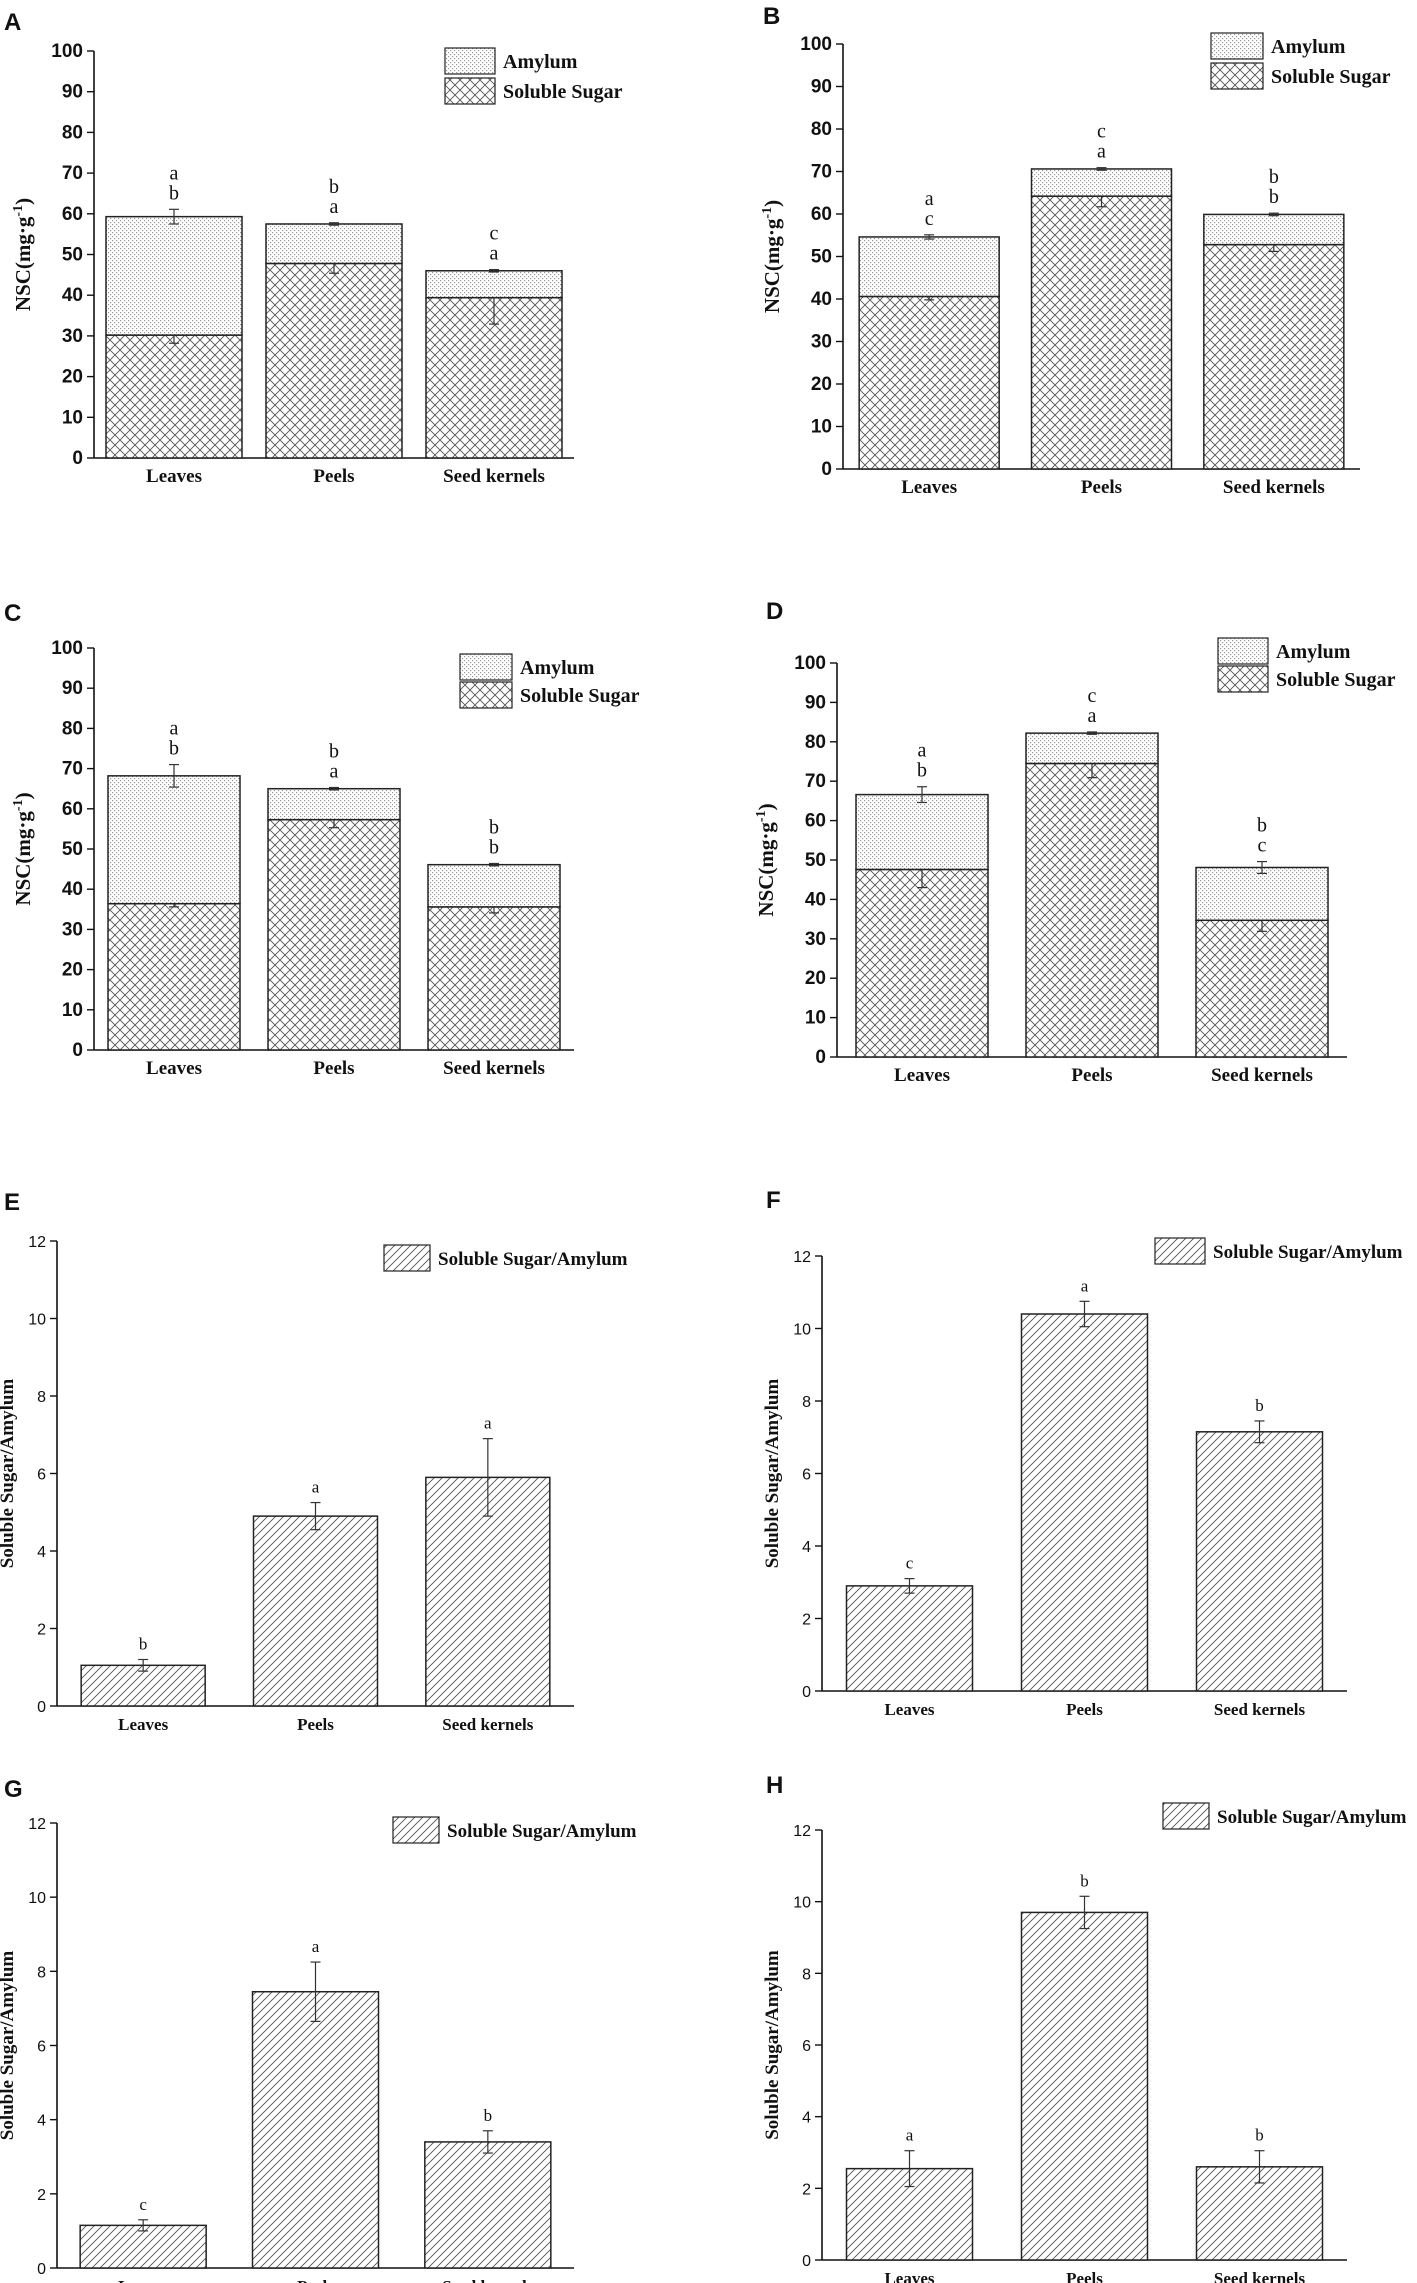 The width and height of the screenshot is (1417, 2283). Describe the element at coordinates (174, 884) in the screenshot. I see `panel-c-group-leaves: ba` at that location.